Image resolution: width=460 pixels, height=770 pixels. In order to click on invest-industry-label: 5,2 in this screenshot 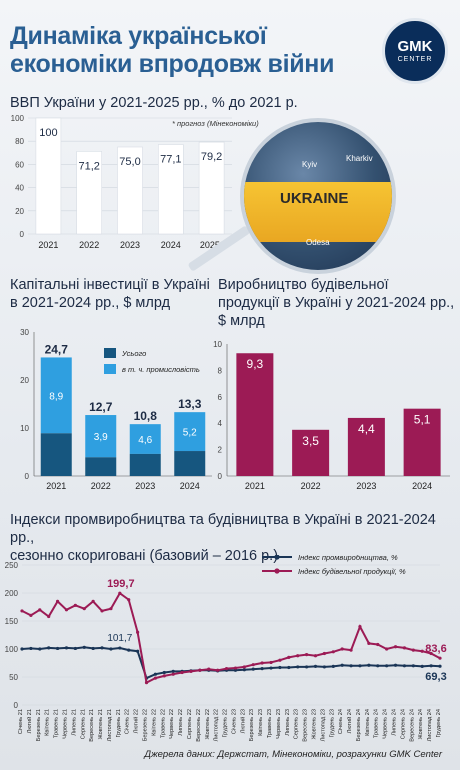, I will do `click(190, 433)`.